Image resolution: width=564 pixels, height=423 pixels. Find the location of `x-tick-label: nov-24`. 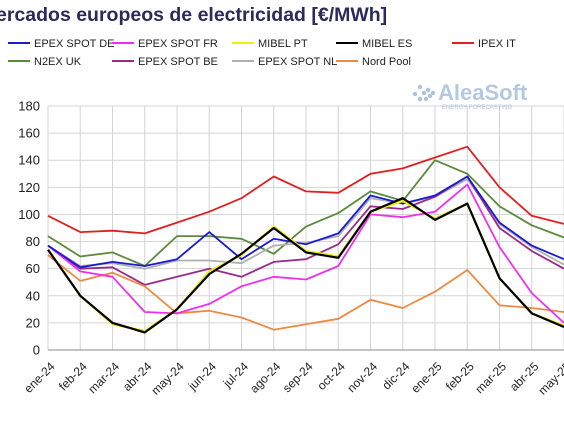

x-tick-label: nov-24 is located at coordinates (362, 377).